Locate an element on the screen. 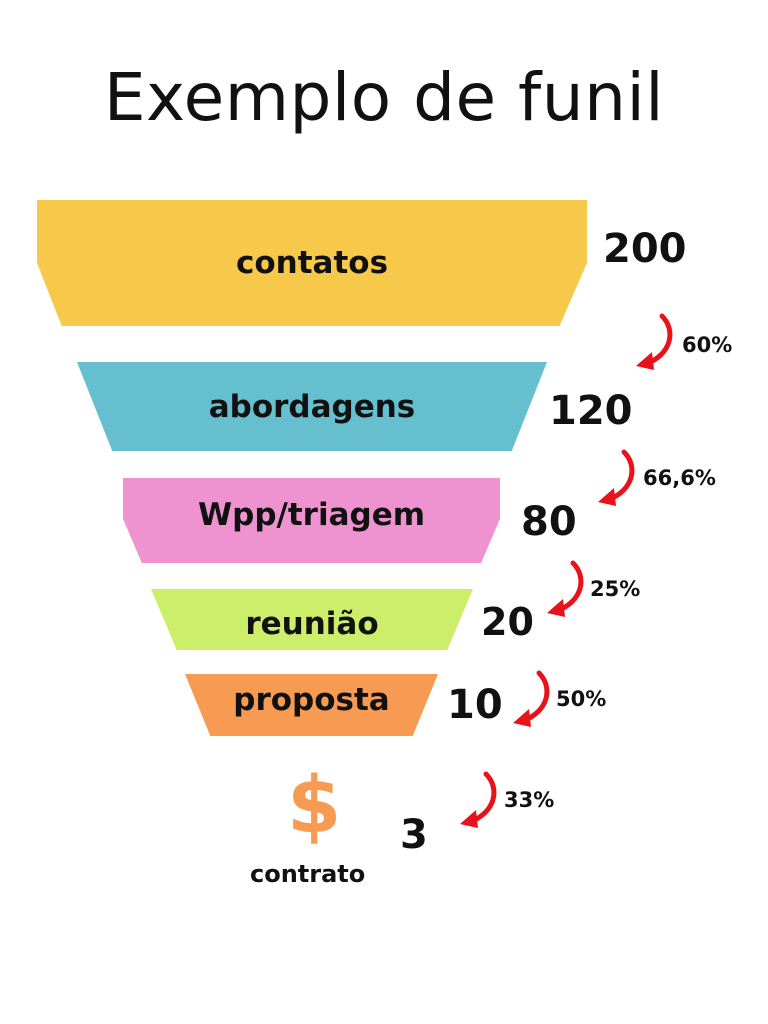 This screenshot has height=1024, width=768. funnel-stage-contatos: contatos is located at coordinates (312, 263).